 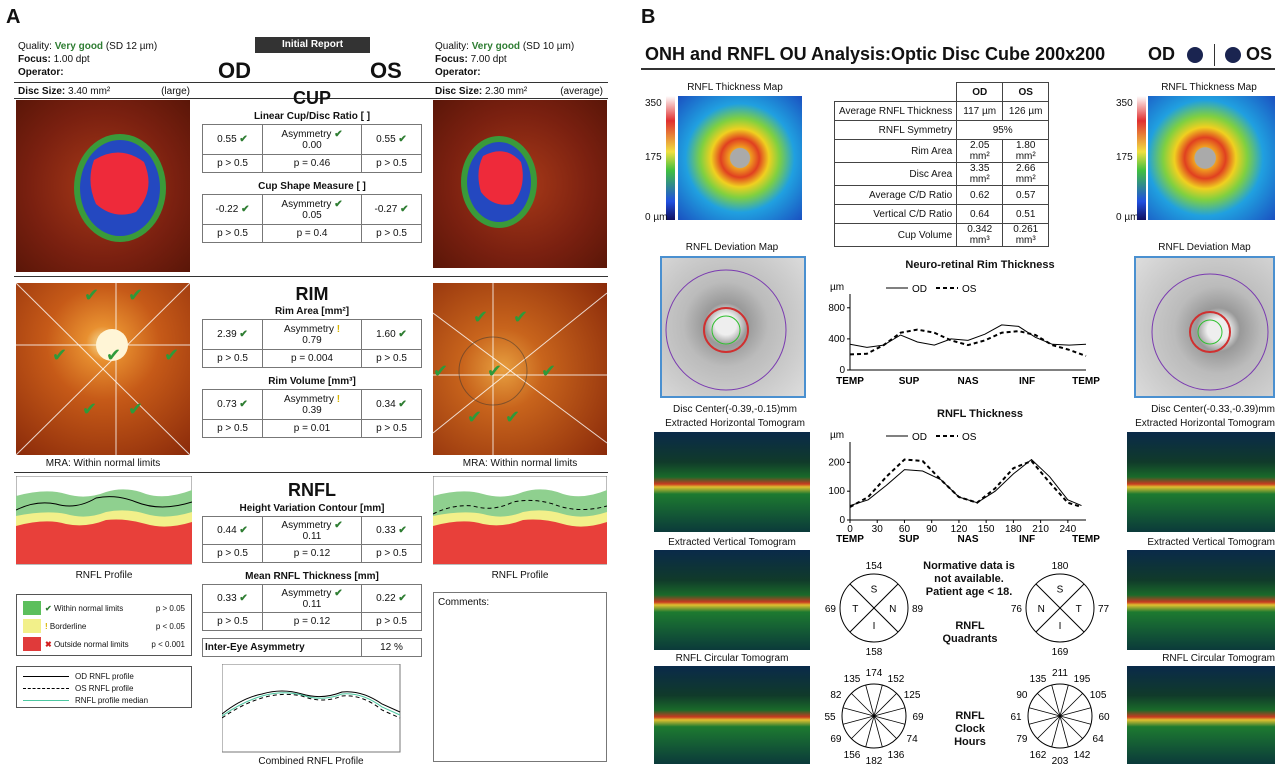 I want to click on os-rim-fundus-image: ✔ ✔ ✔ ✔ ✔ ✔ ✔, so click(x=520, y=369).